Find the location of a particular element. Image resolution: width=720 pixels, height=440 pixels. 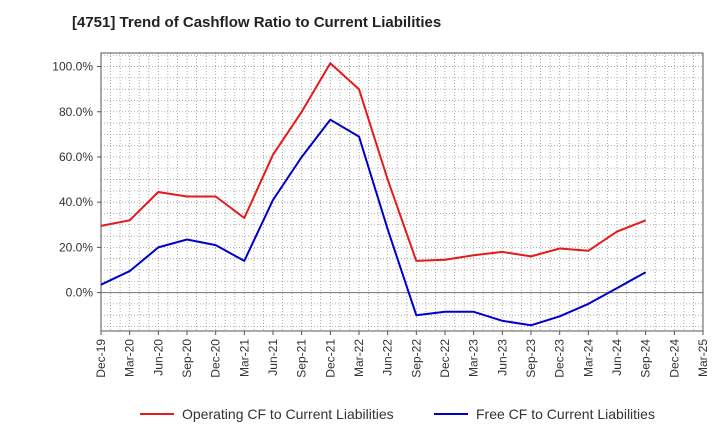

x-tick-label: Mar-24 is located at coordinates (588, 358).